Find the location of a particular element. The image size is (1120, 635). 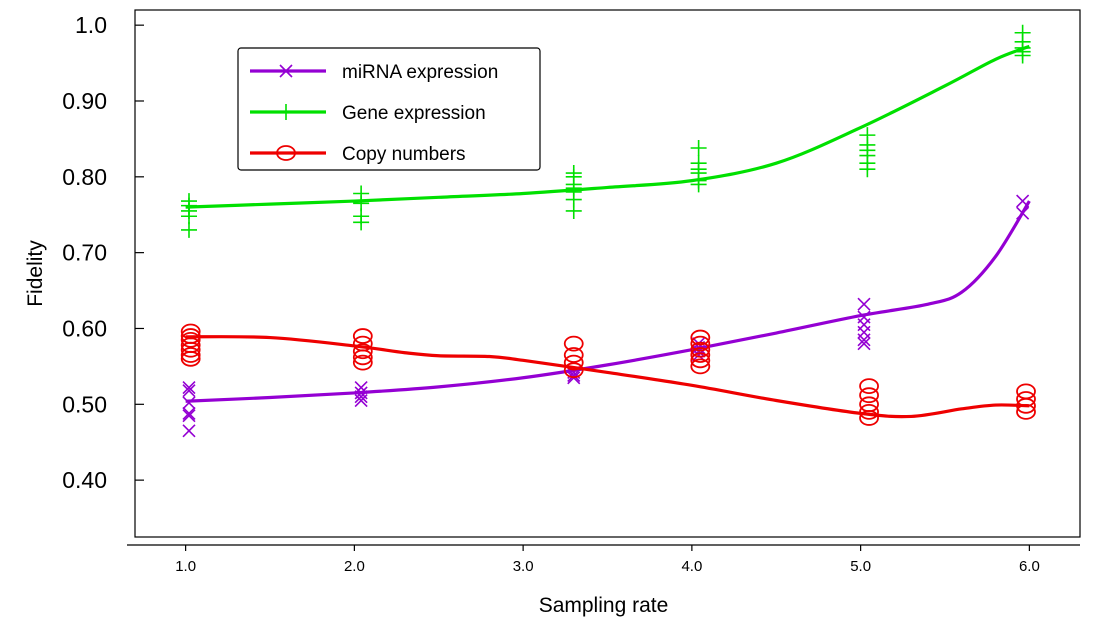

x-axis-title: Sampling rate is located at coordinates (604, 605).